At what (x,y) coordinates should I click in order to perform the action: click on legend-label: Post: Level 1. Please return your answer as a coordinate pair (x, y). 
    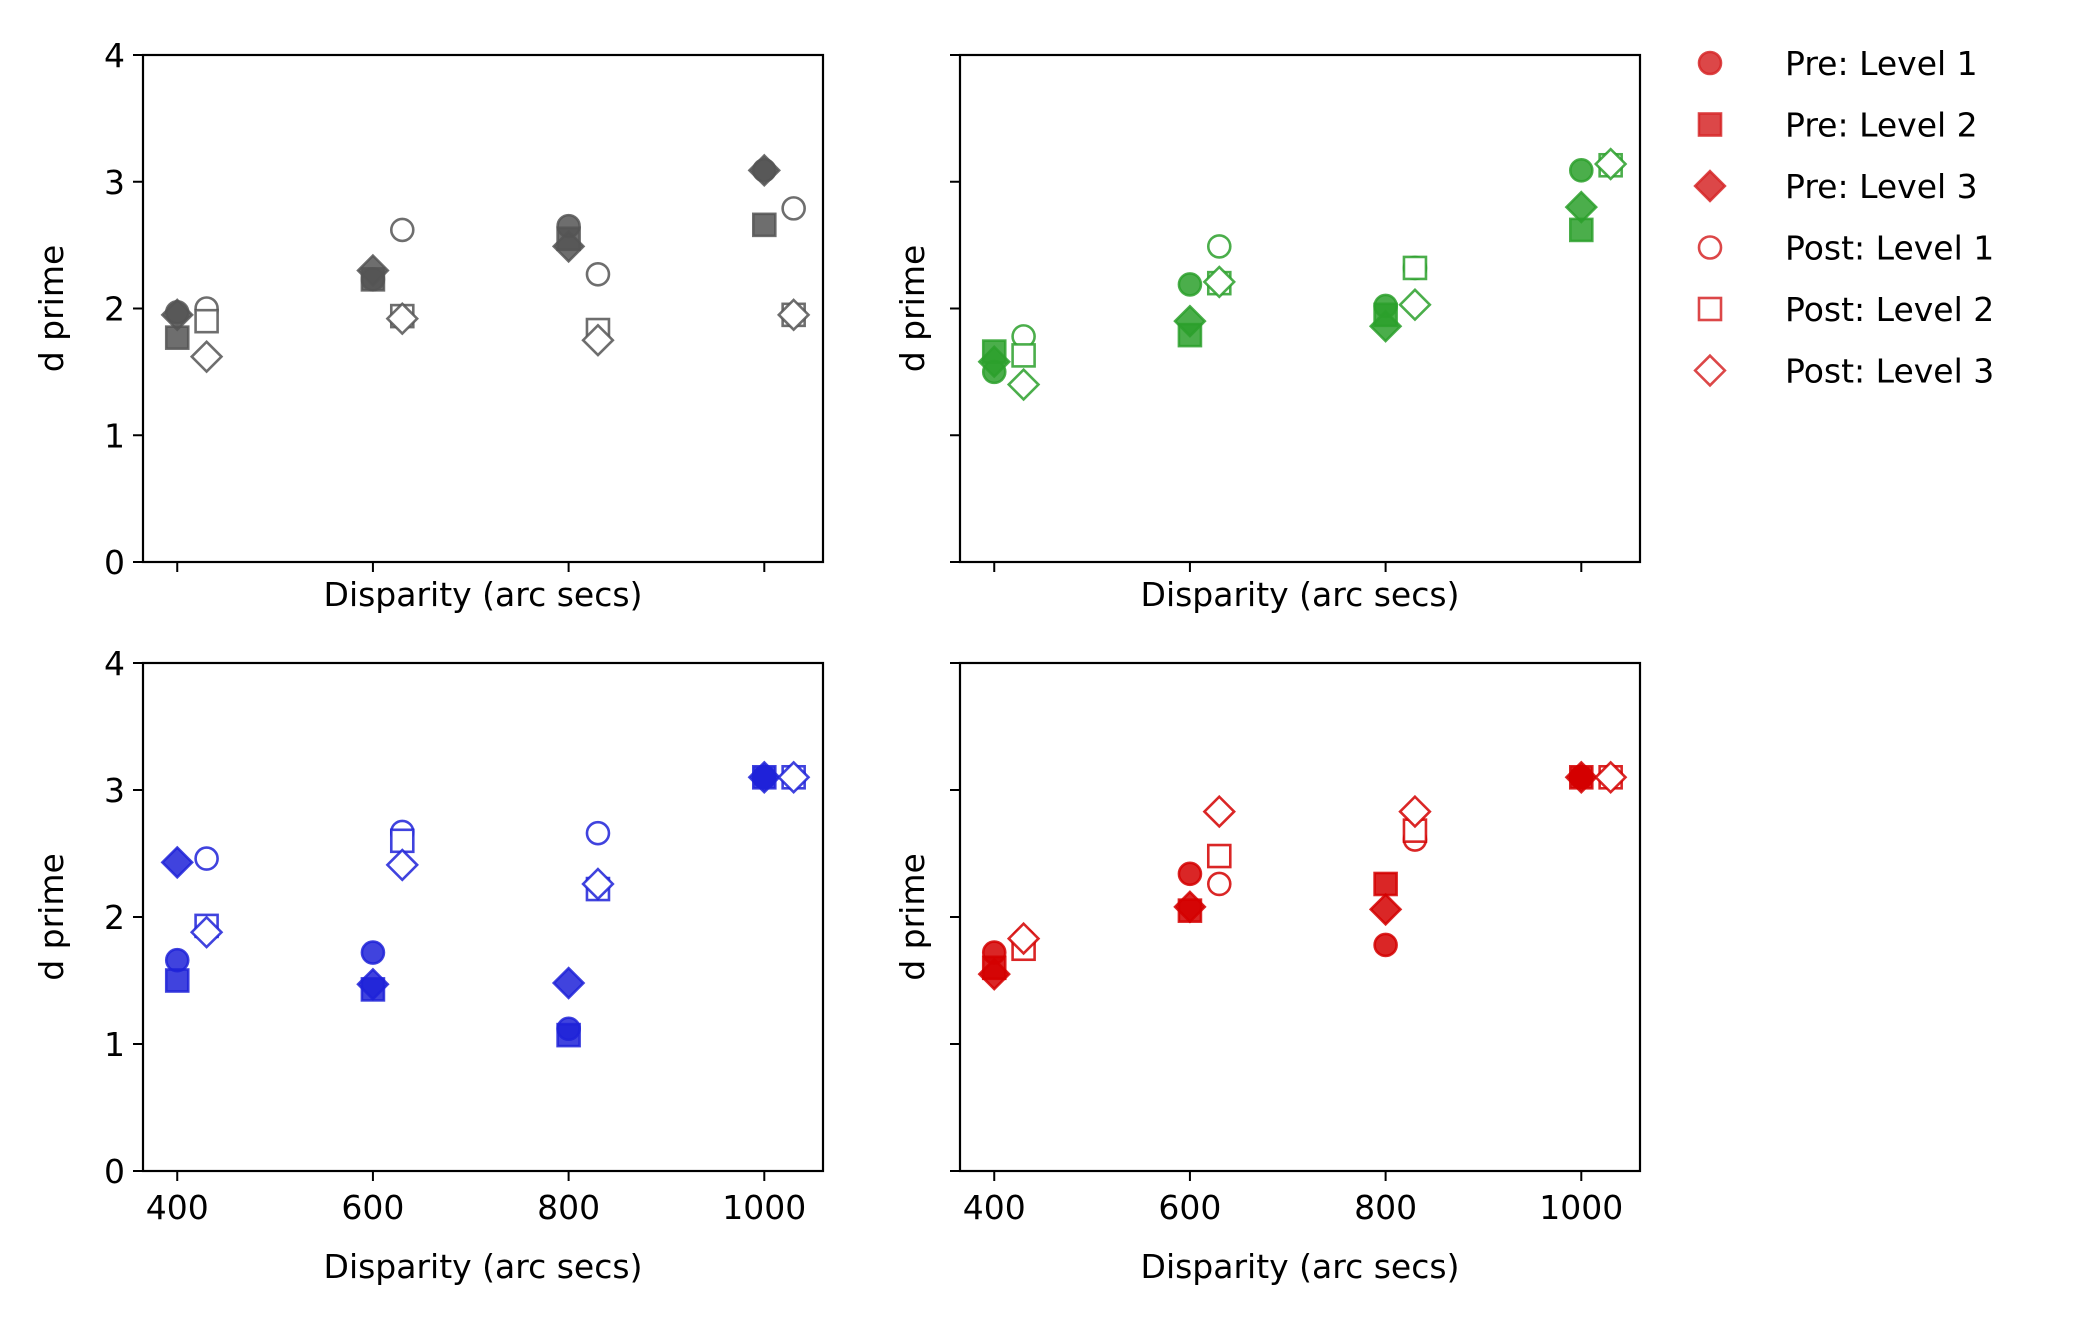
    Looking at the image, I should click on (1889, 248).